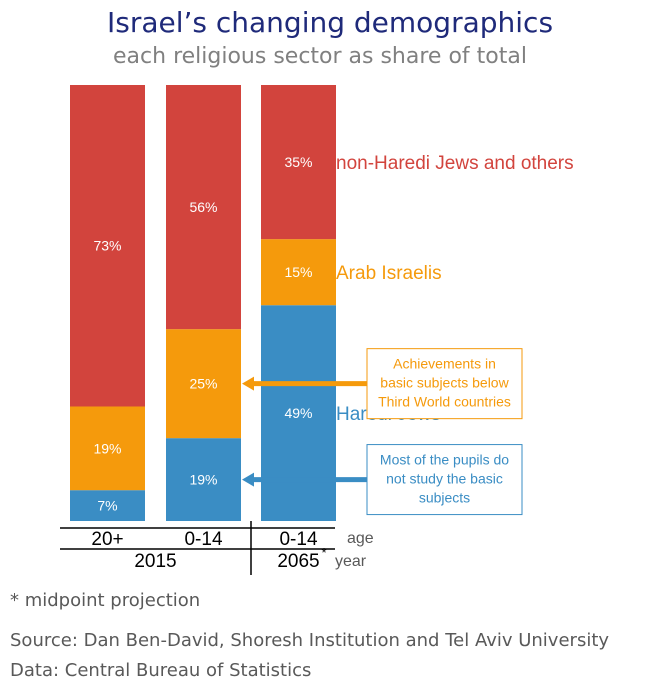 This screenshot has height=700, width=660. Describe the element at coordinates (444, 364) in the screenshot. I see `callout-text-arab-1: Achievements in` at that location.